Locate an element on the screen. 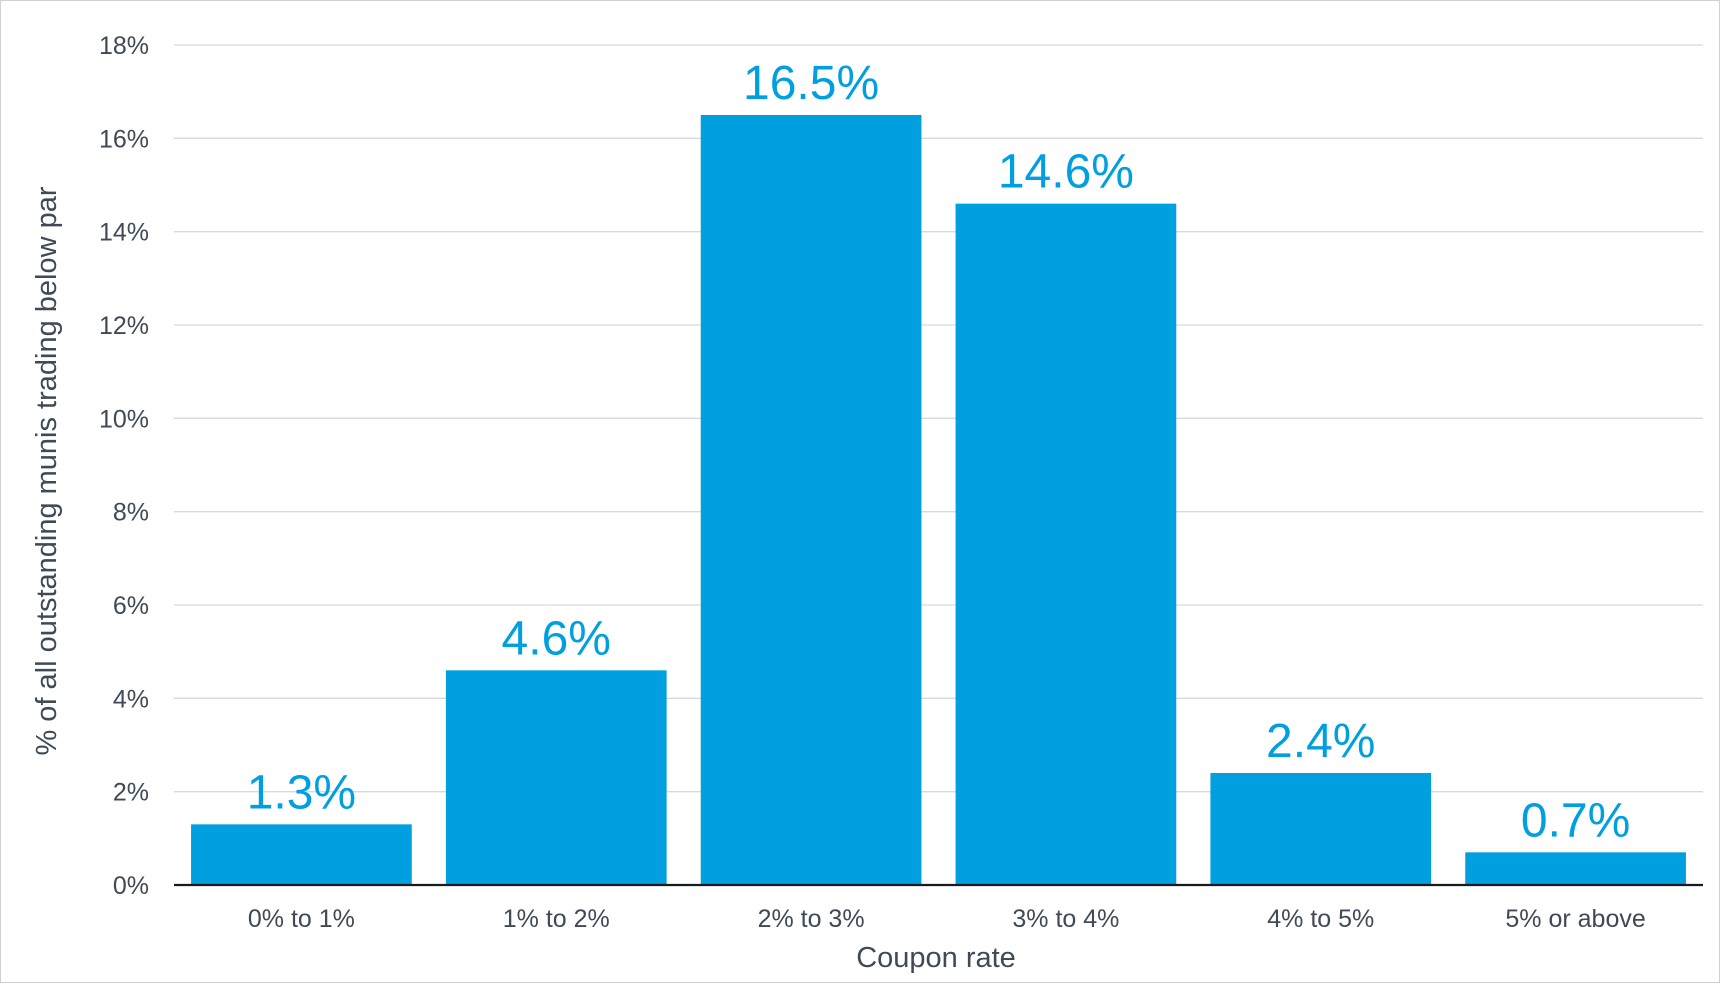  y-tick-label: 10% is located at coordinates (124, 419).